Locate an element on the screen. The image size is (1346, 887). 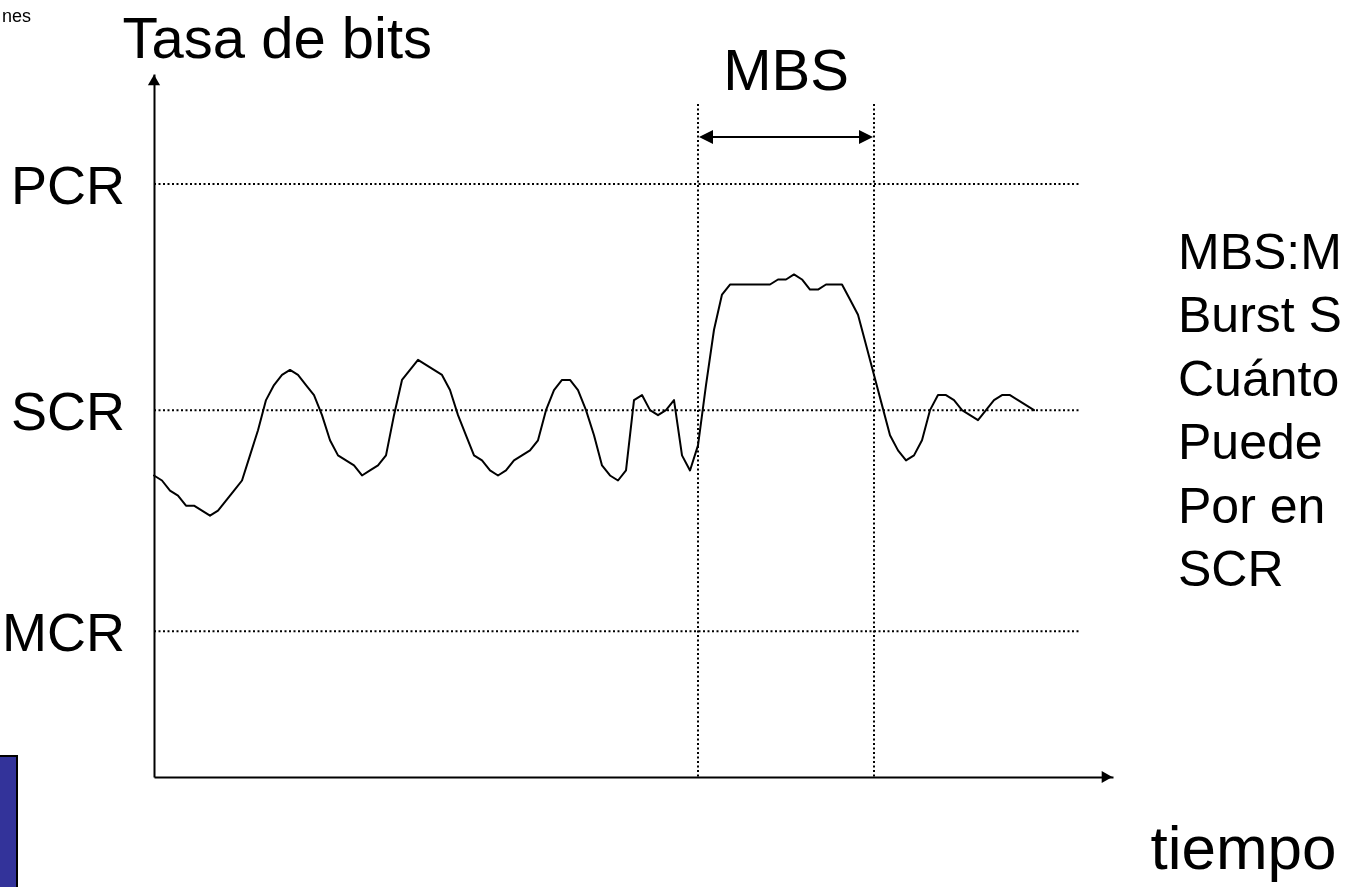
x-axis-title: tiempo is located at coordinates (1243, 847).